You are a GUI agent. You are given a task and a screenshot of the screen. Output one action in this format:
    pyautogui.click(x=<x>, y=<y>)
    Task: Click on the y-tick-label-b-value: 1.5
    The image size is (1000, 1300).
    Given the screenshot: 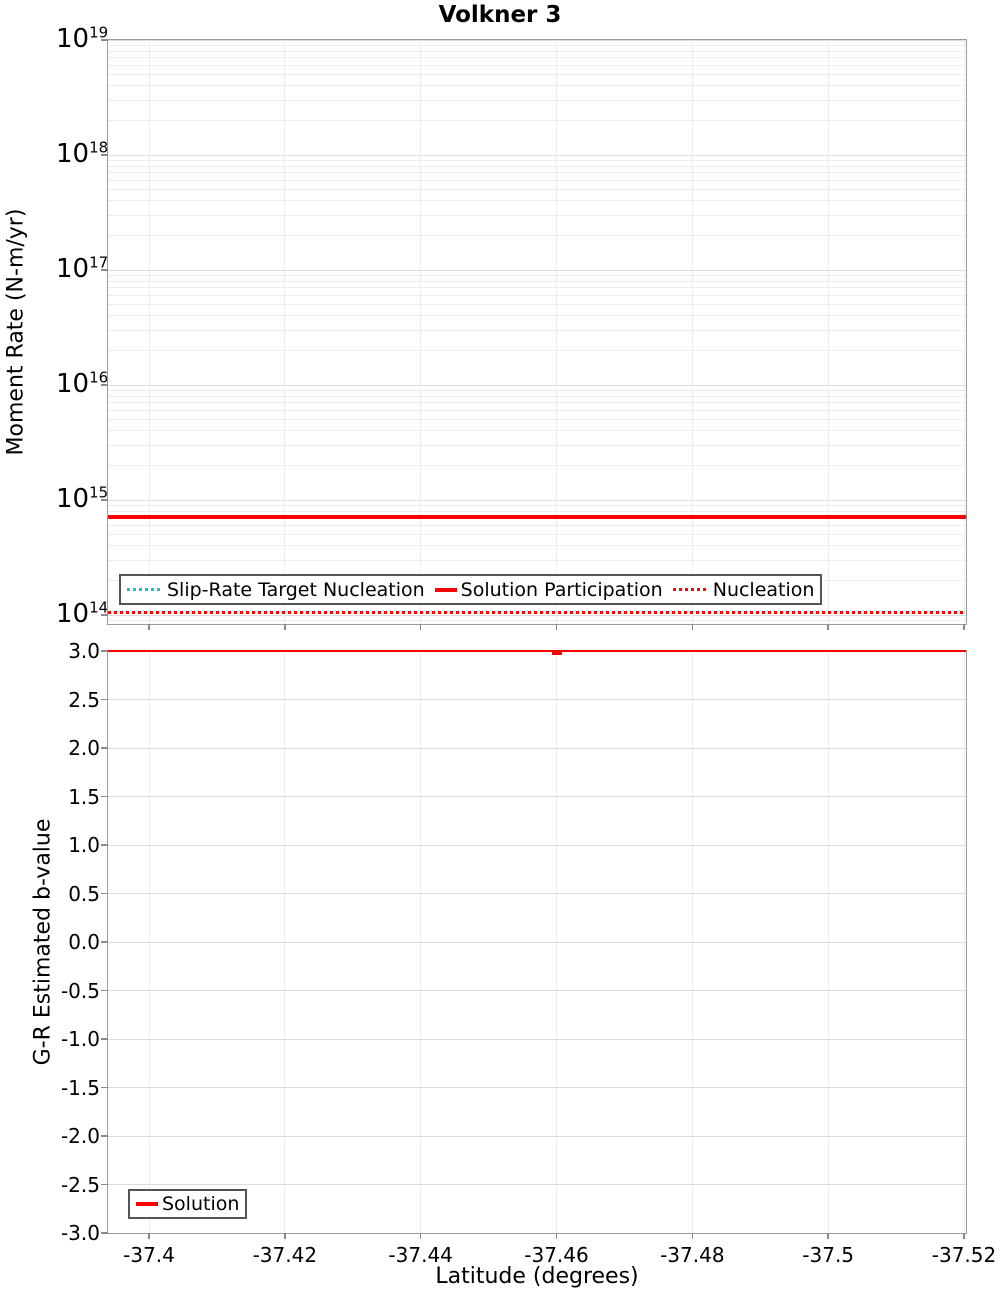 What is the action you would take?
    pyautogui.click(x=84, y=796)
    